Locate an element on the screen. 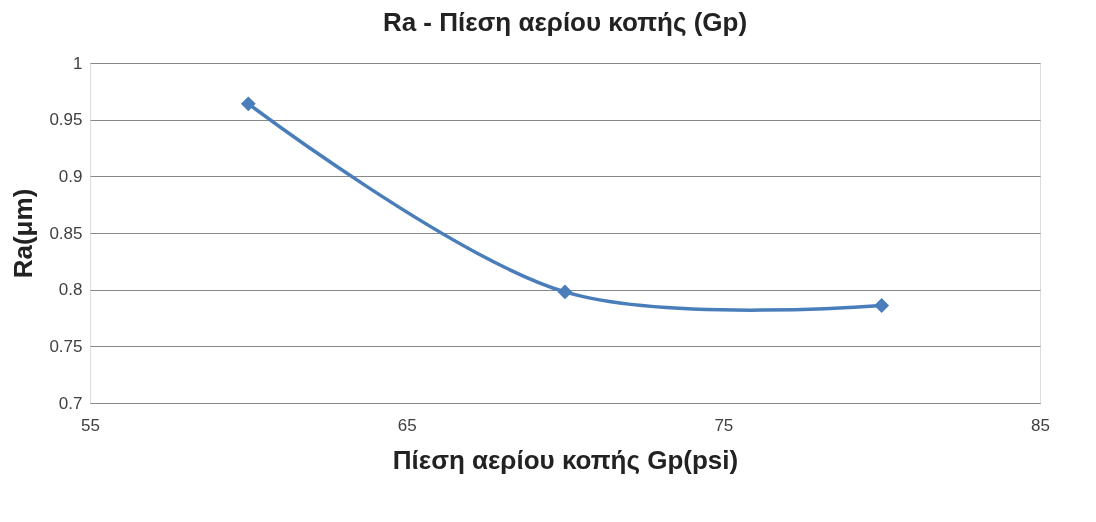 This screenshot has height=522, width=1096. y-tick-label: 0.85 is located at coordinates (66, 233).